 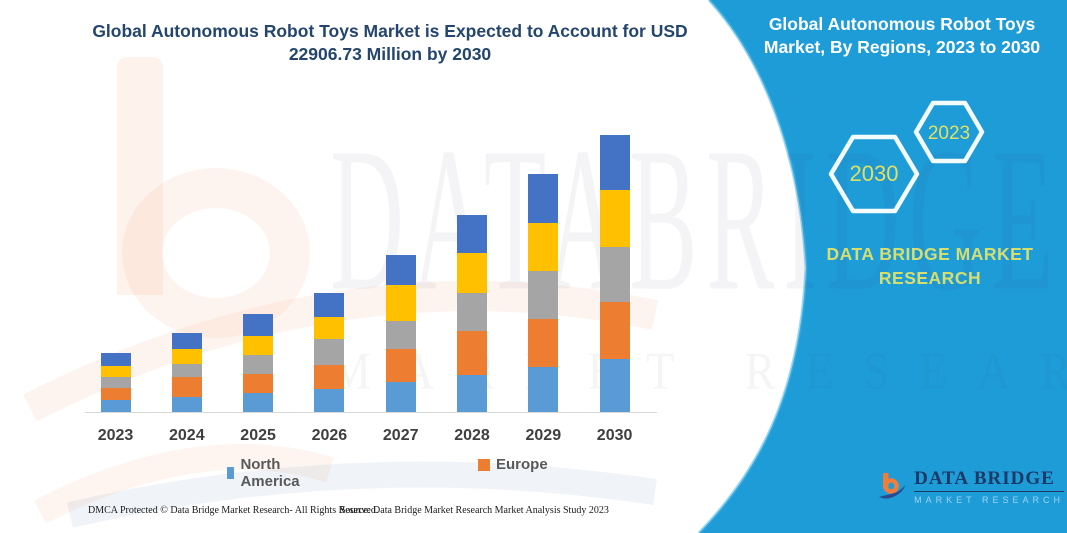 What do you see at coordinates (902, 24) in the screenshot?
I see `side-panel-title-line1: Global Autonomous Robot Toys` at bounding box center [902, 24].